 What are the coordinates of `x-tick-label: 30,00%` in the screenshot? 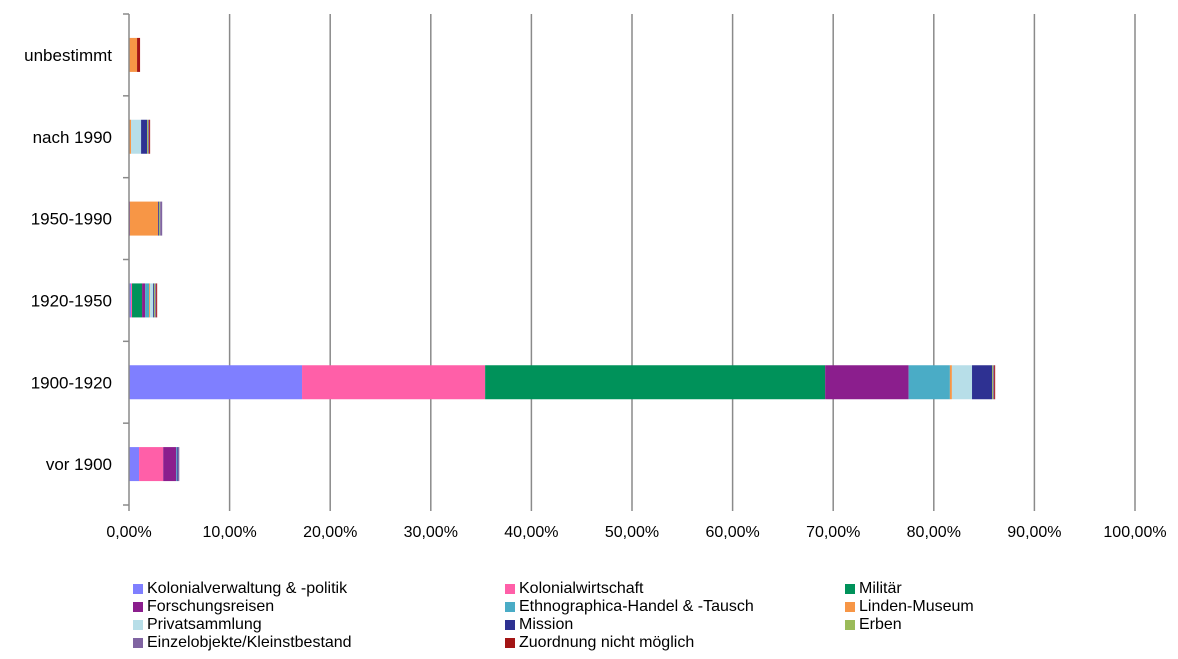 It's located at (431, 532).